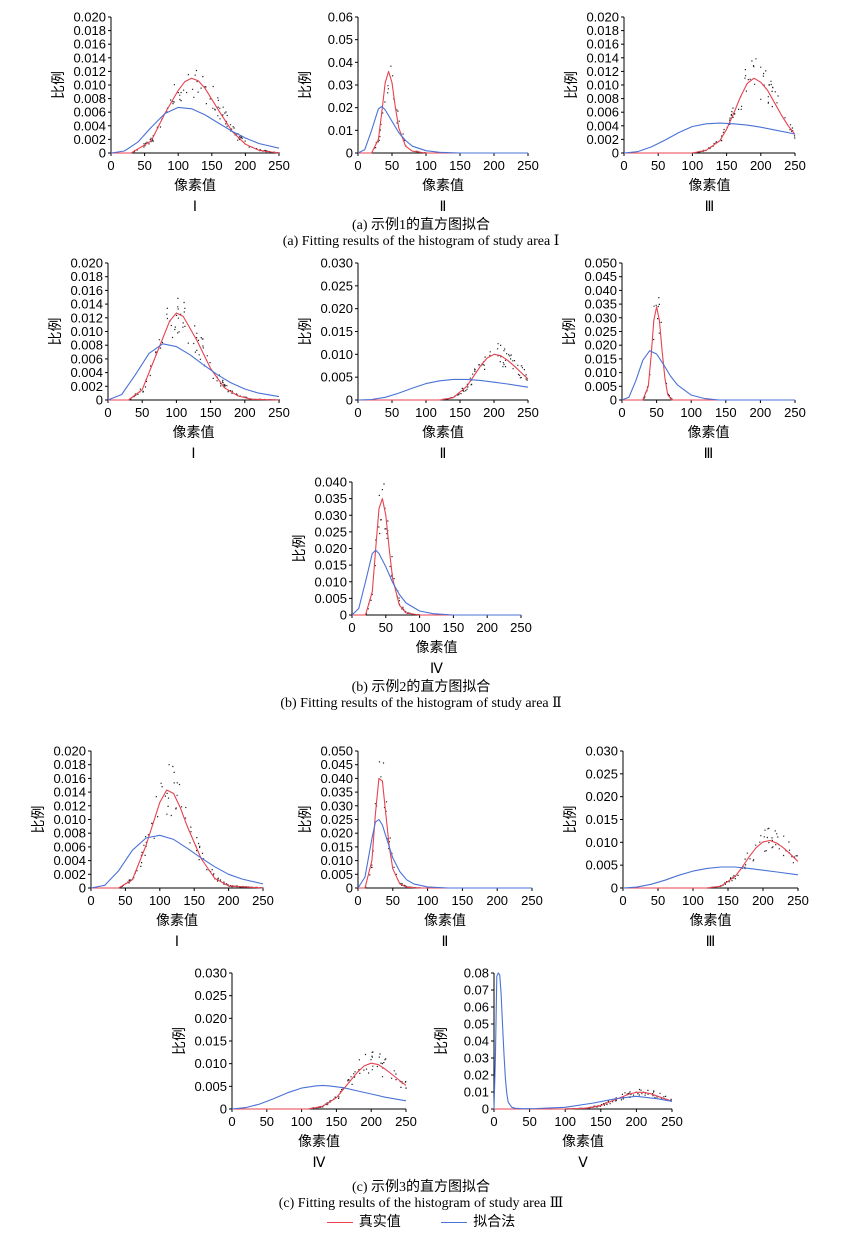  What do you see at coordinates (305, 332) in the screenshot?
I see `b2-y-axis-label: 比例` at bounding box center [305, 332].